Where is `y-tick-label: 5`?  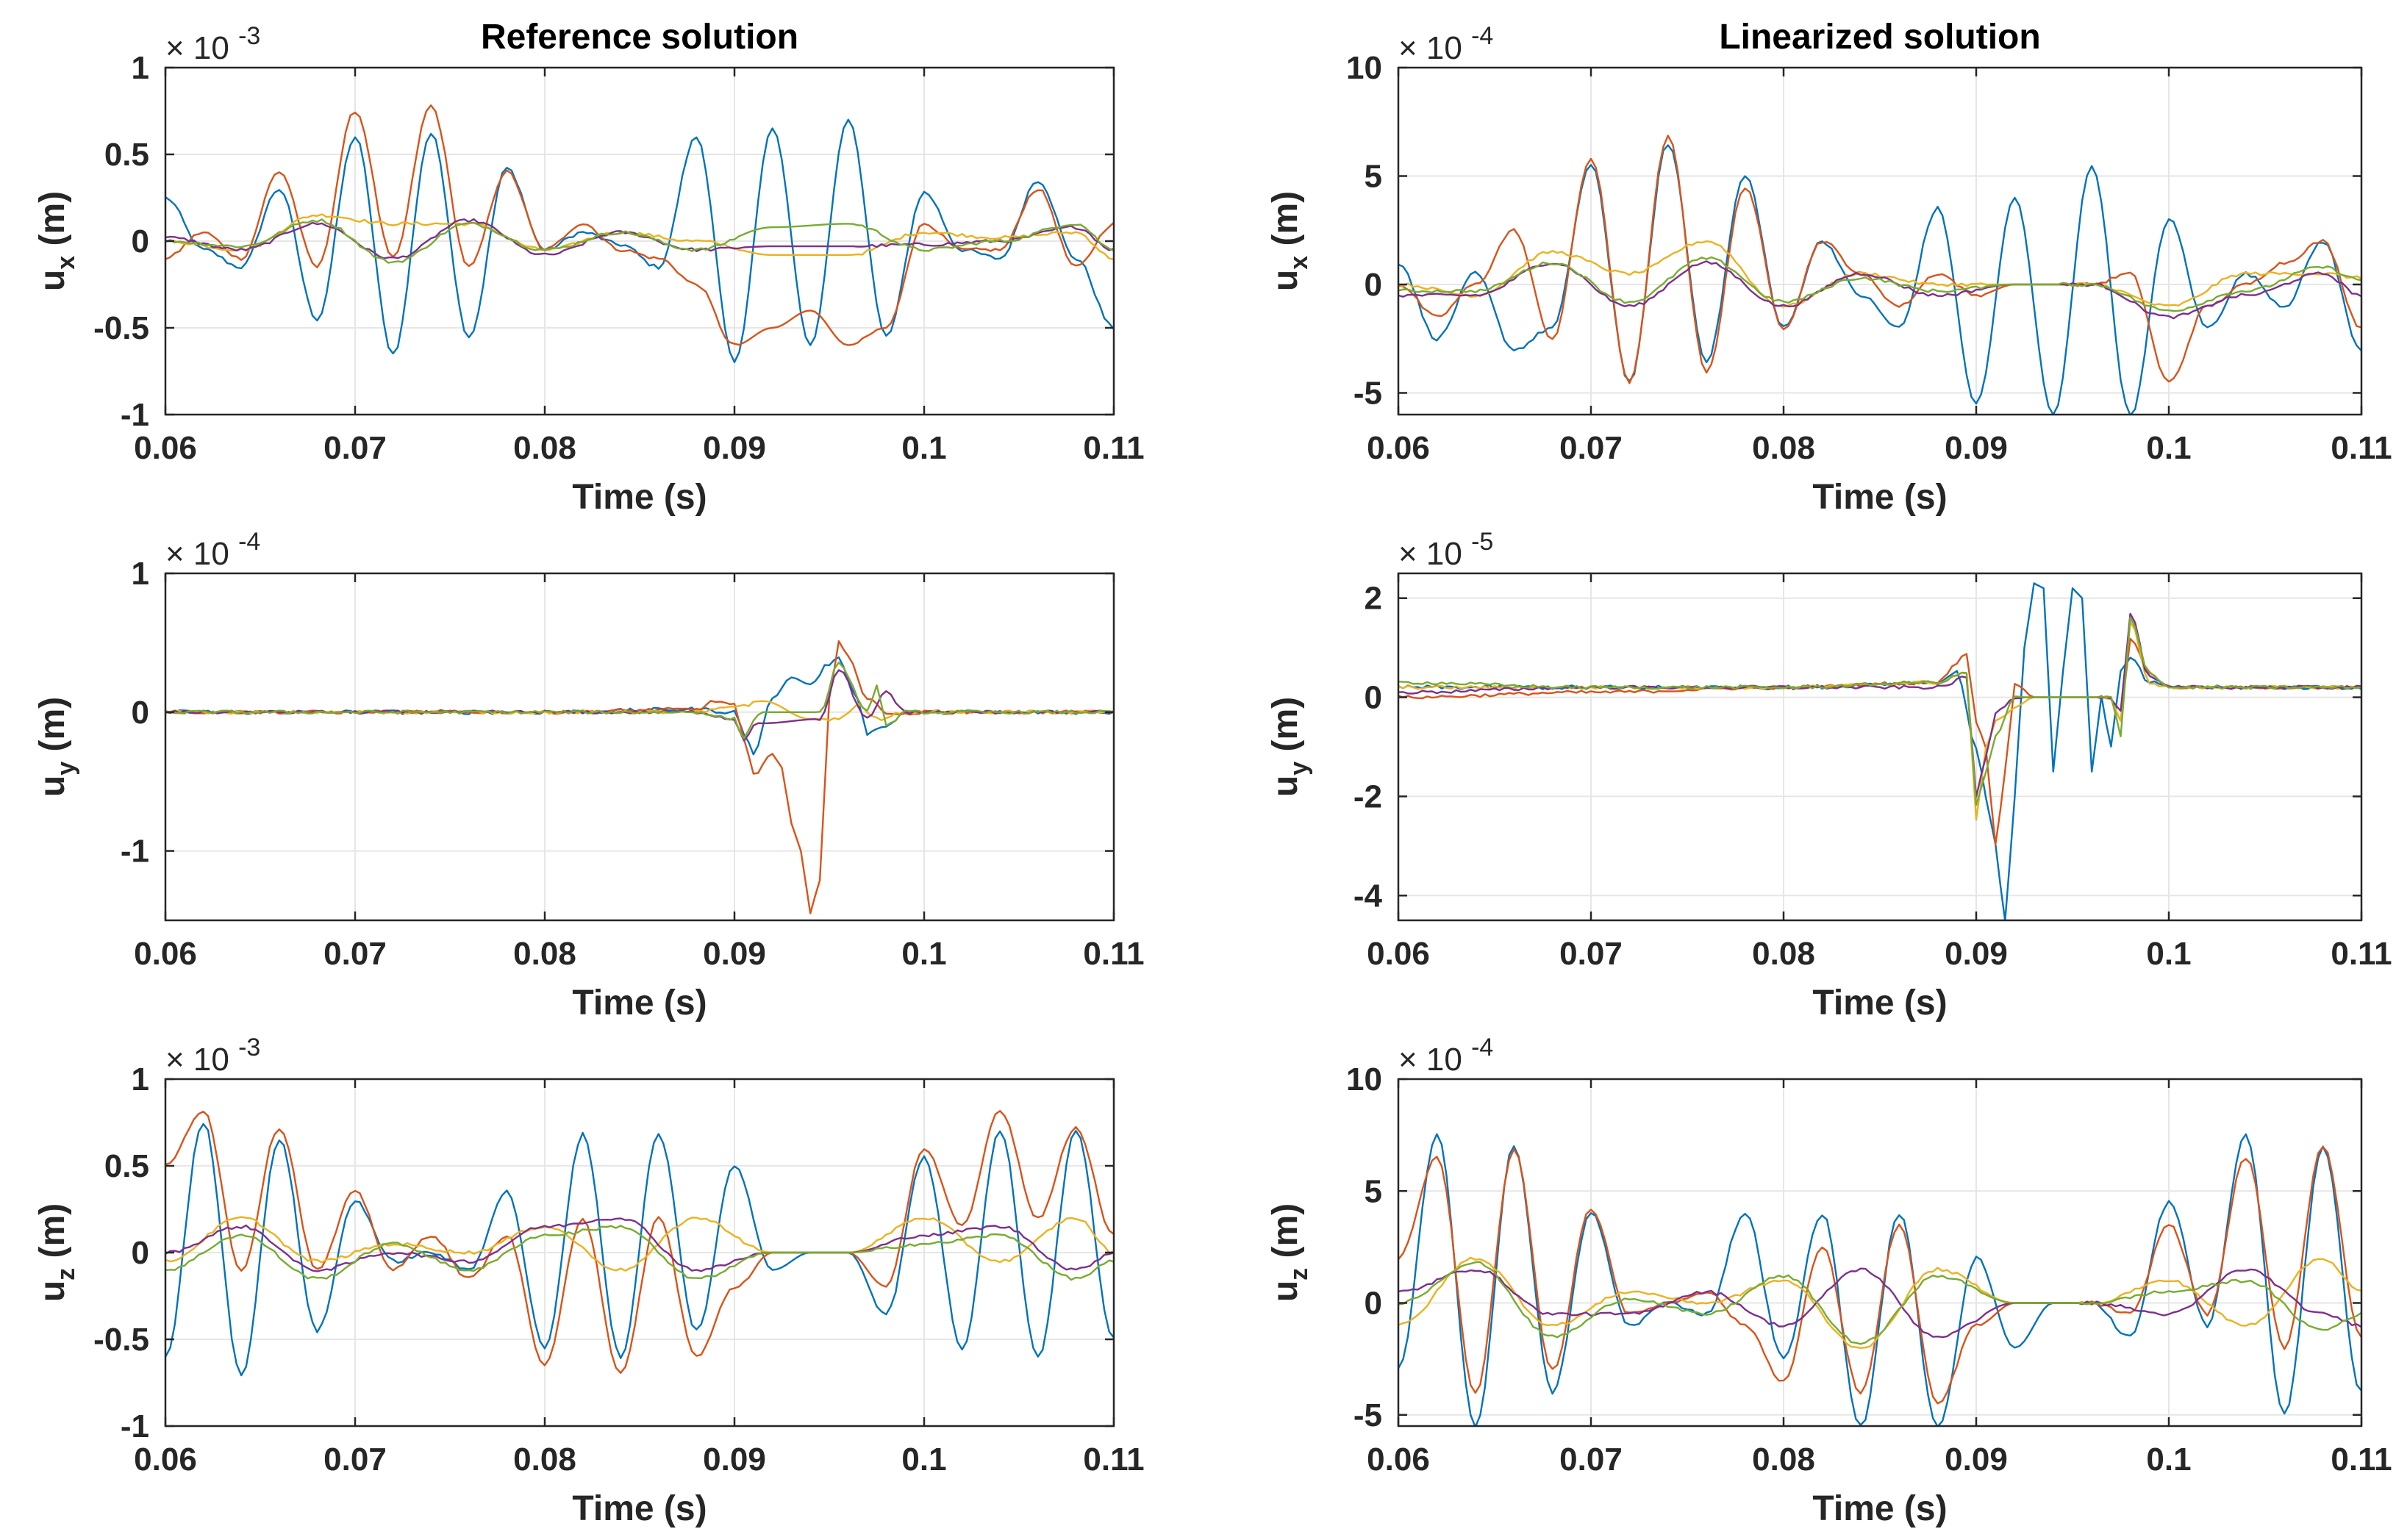
y-tick-label: 5 is located at coordinates (1373, 1191).